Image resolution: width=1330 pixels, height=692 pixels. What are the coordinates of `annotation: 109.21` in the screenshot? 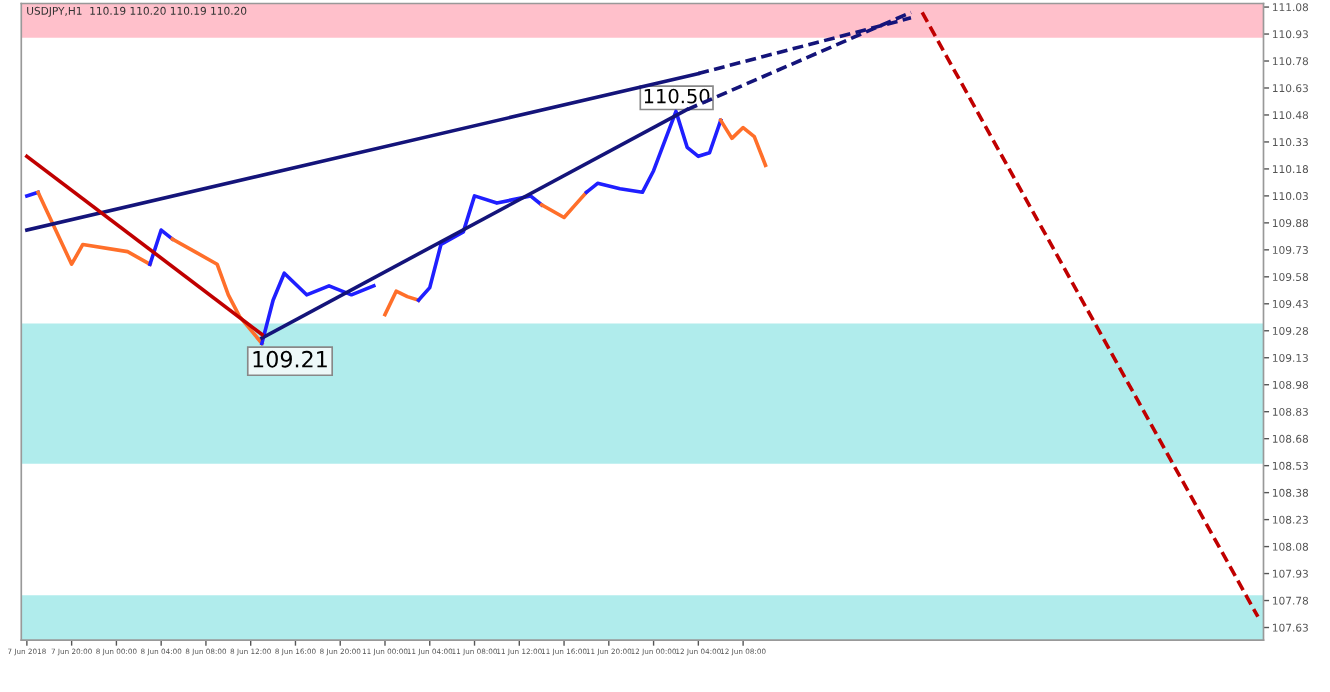 It's located at (290, 359).